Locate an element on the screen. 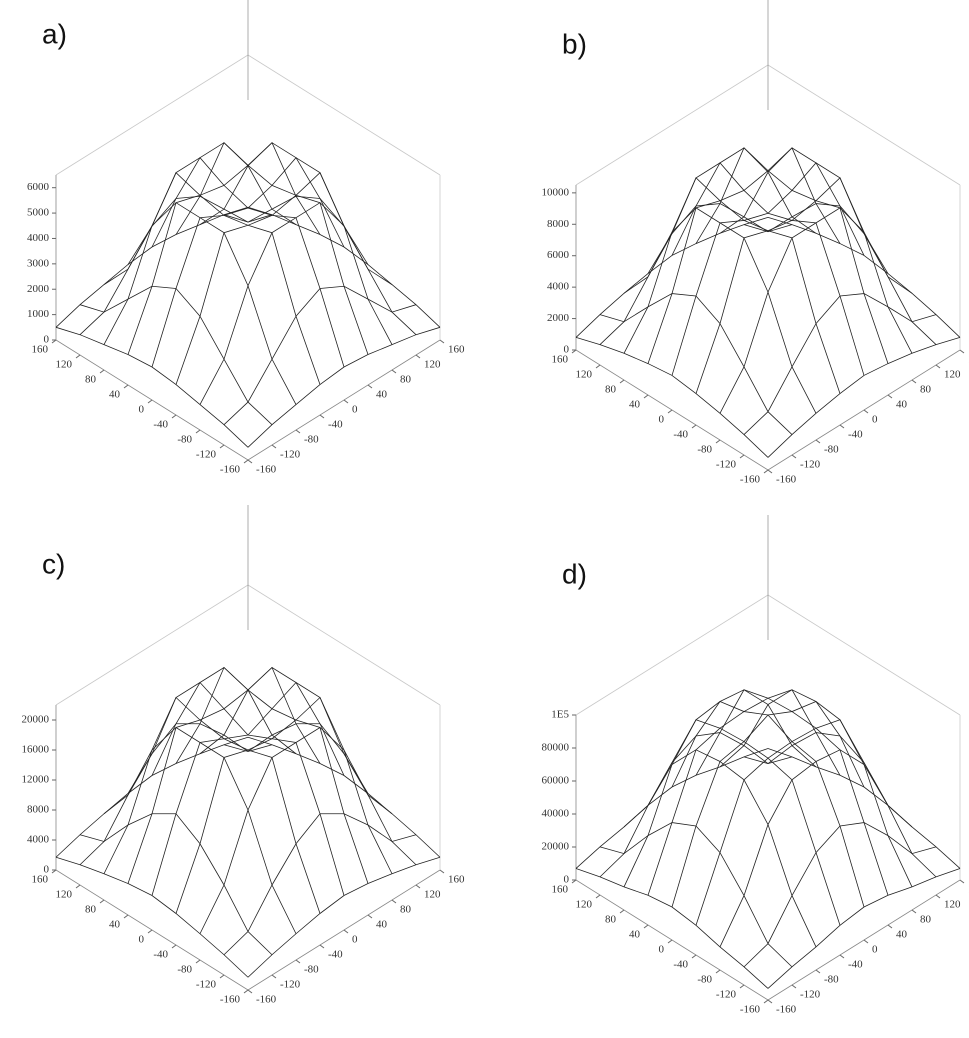 The height and width of the screenshot is (1038, 969). x-tick-label: 40 is located at coordinates (635, 405).